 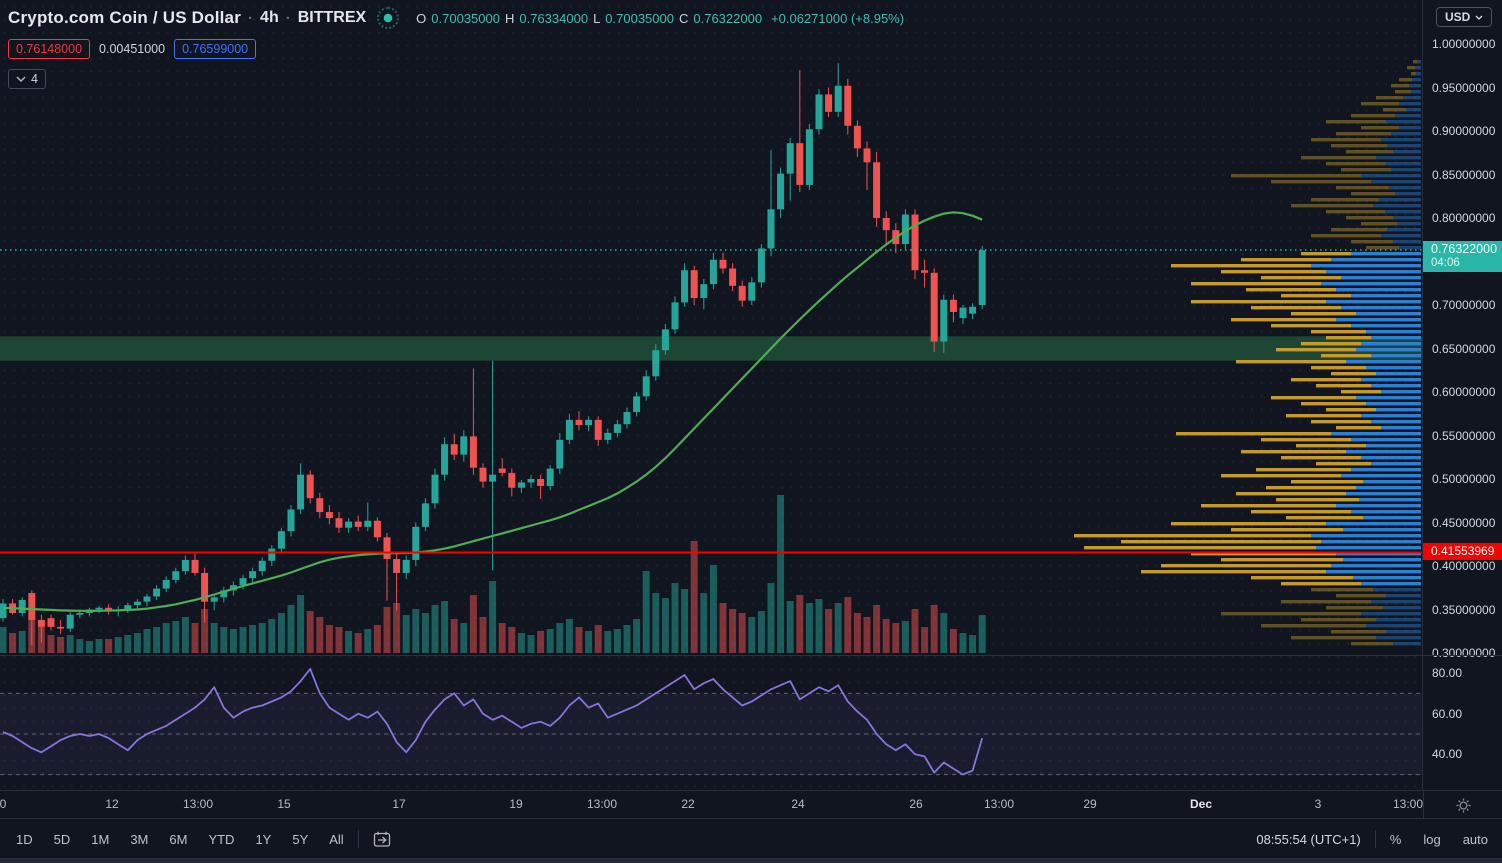 What do you see at coordinates (1318, 804) in the screenshot?
I see `time-axis-label: 3` at bounding box center [1318, 804].